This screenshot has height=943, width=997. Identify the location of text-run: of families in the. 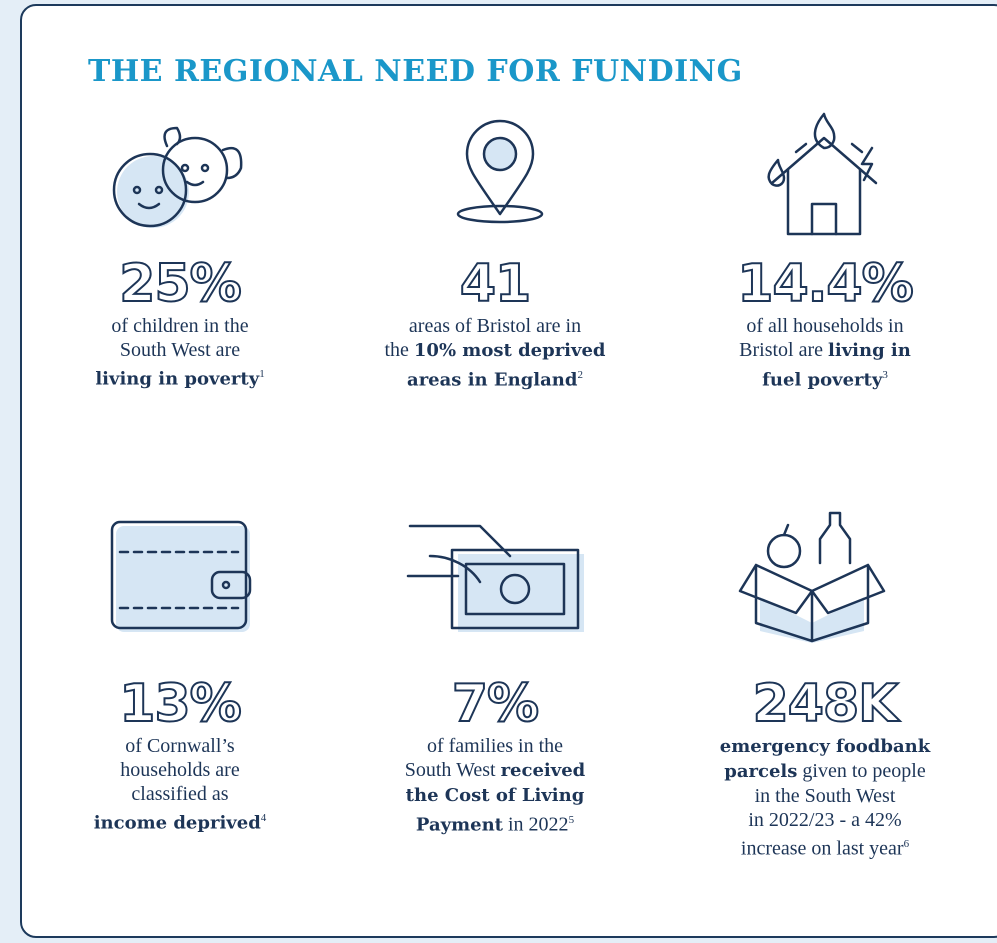
(495, 746).